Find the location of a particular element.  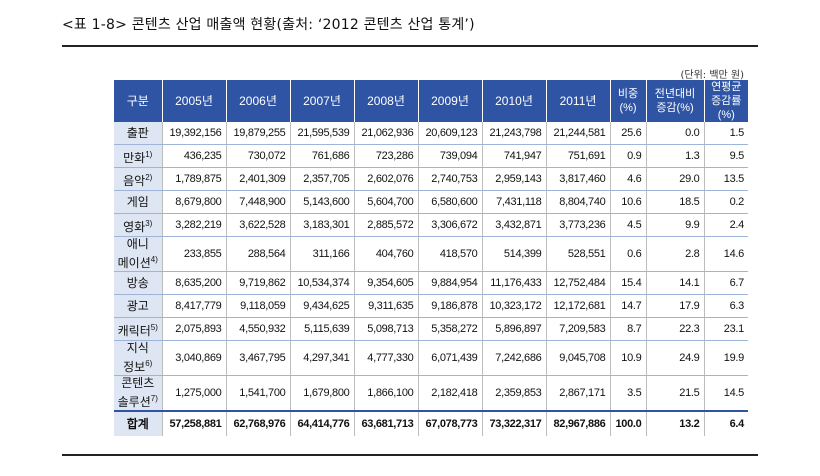

row-label: 캐릭터5) is located at coordinates (138, 329).